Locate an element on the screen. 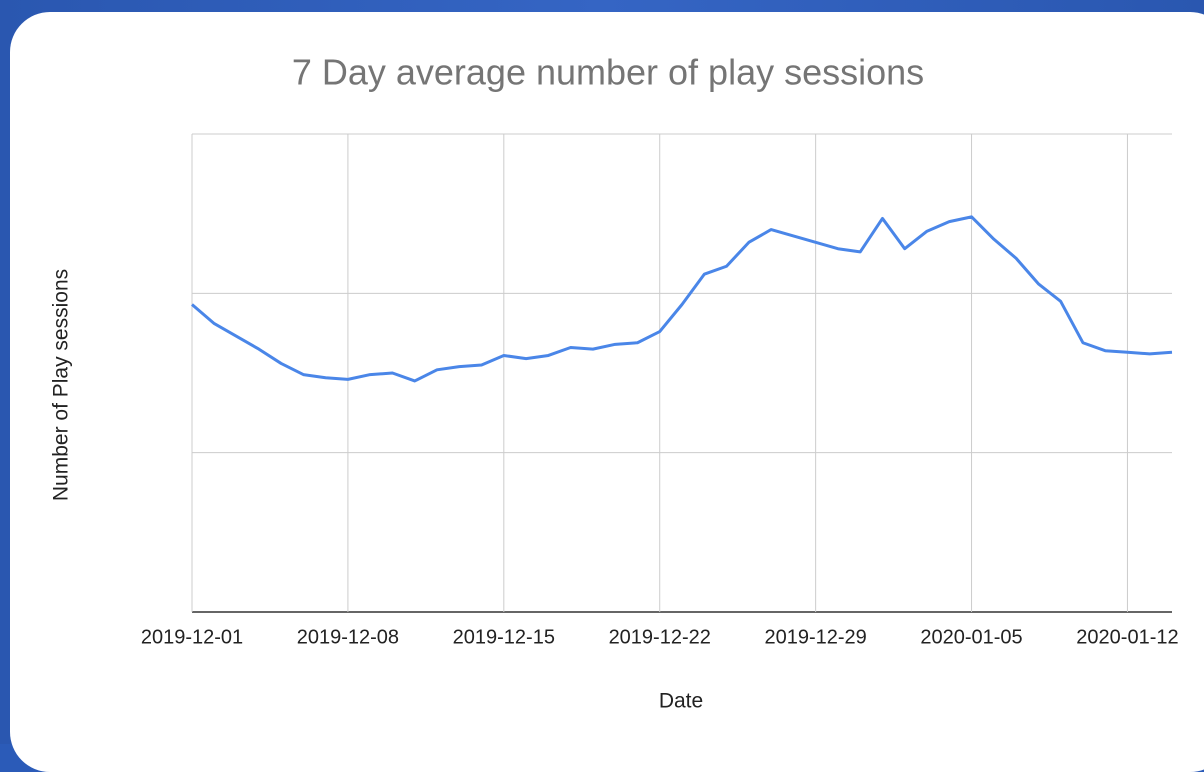 This screenshot has width=1204, height=772. chart-title: 7 Day average number of play sessions is located at coordinates (608, 72).